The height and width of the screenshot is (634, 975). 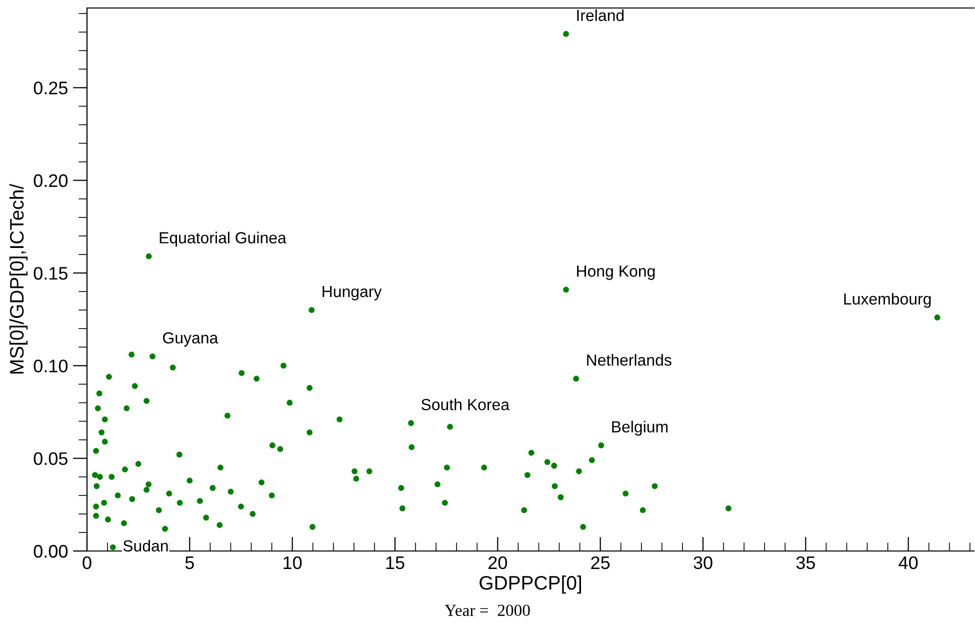 I want to click on x-tick-label: 0, so click(x=87, y=563).